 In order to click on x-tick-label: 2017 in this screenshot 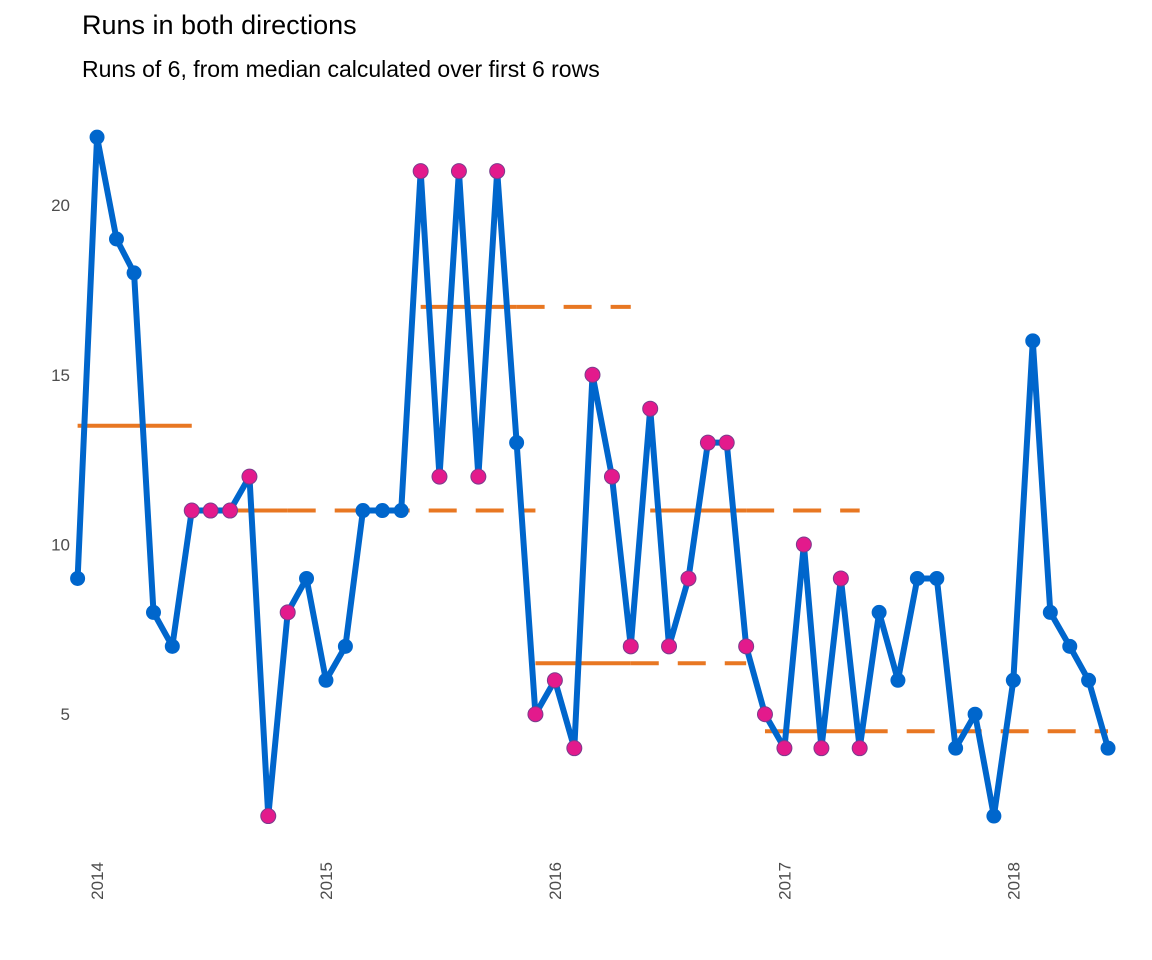, I will do `click(784, 881)`.